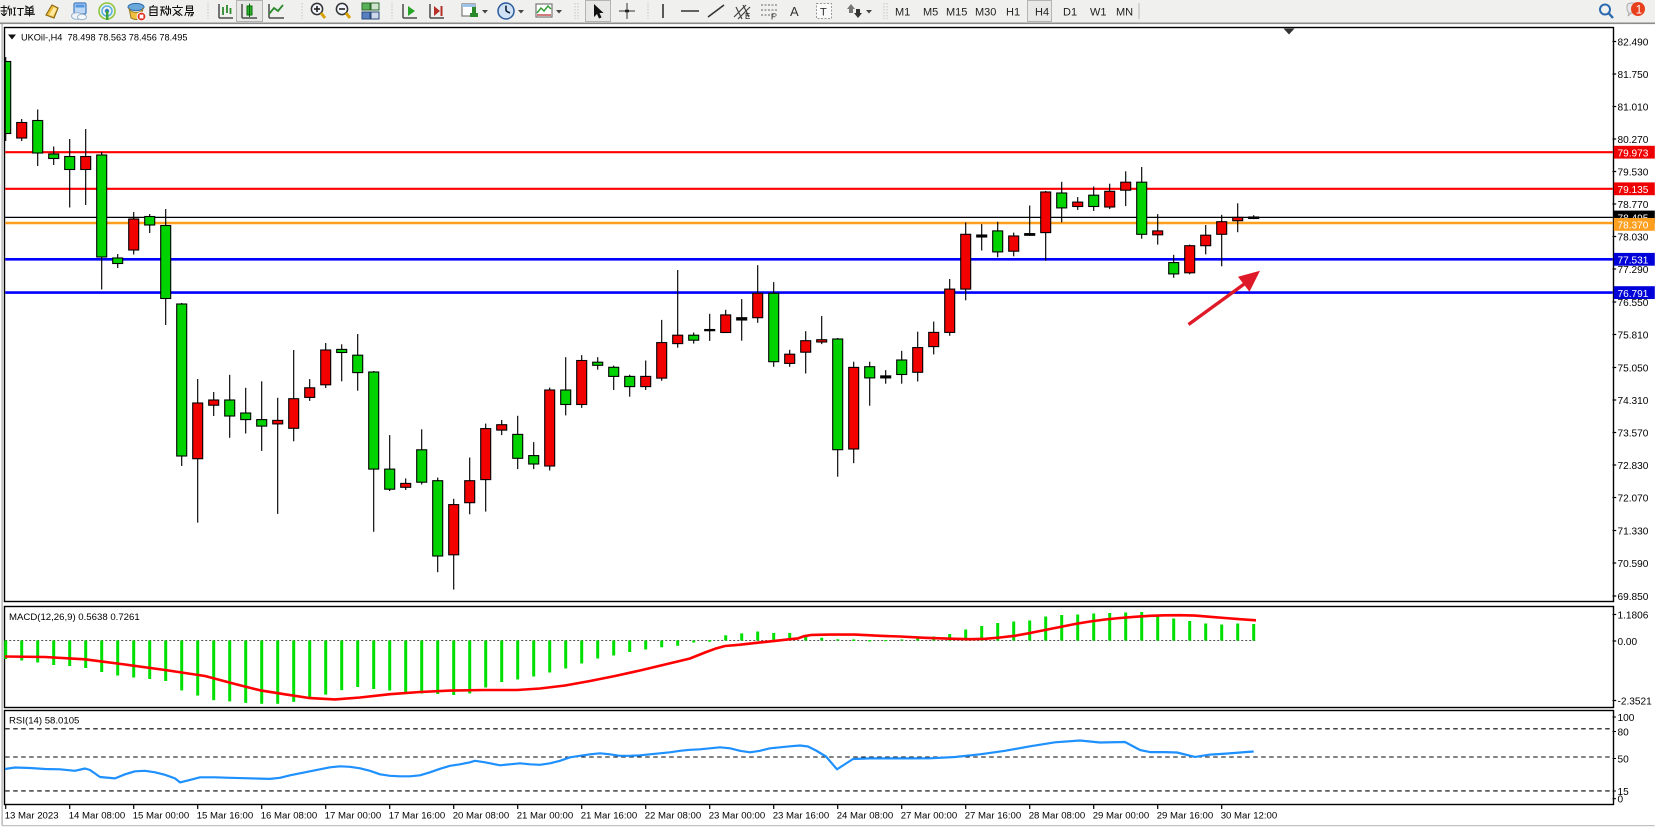 Image resolution: width=1655 pixels, height=828 pixels. Describe the element at coordinates (1633, 564) in the screenshot. I see `svg-text: 70.590` at that location.